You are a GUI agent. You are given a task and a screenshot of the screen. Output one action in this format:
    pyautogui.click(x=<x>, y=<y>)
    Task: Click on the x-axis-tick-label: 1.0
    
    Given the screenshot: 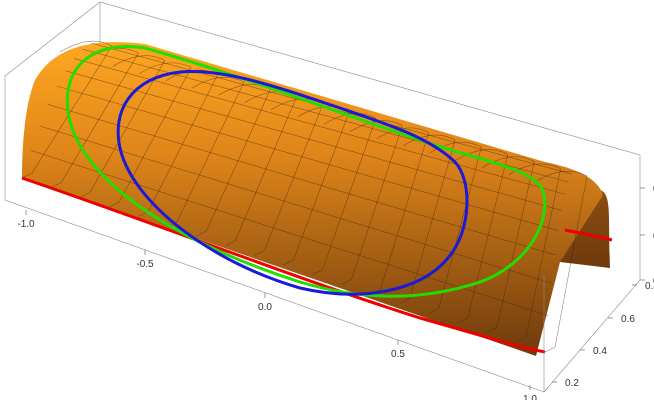 What is the action you would take?
    pyautogui.click(x=530, y=397)
    